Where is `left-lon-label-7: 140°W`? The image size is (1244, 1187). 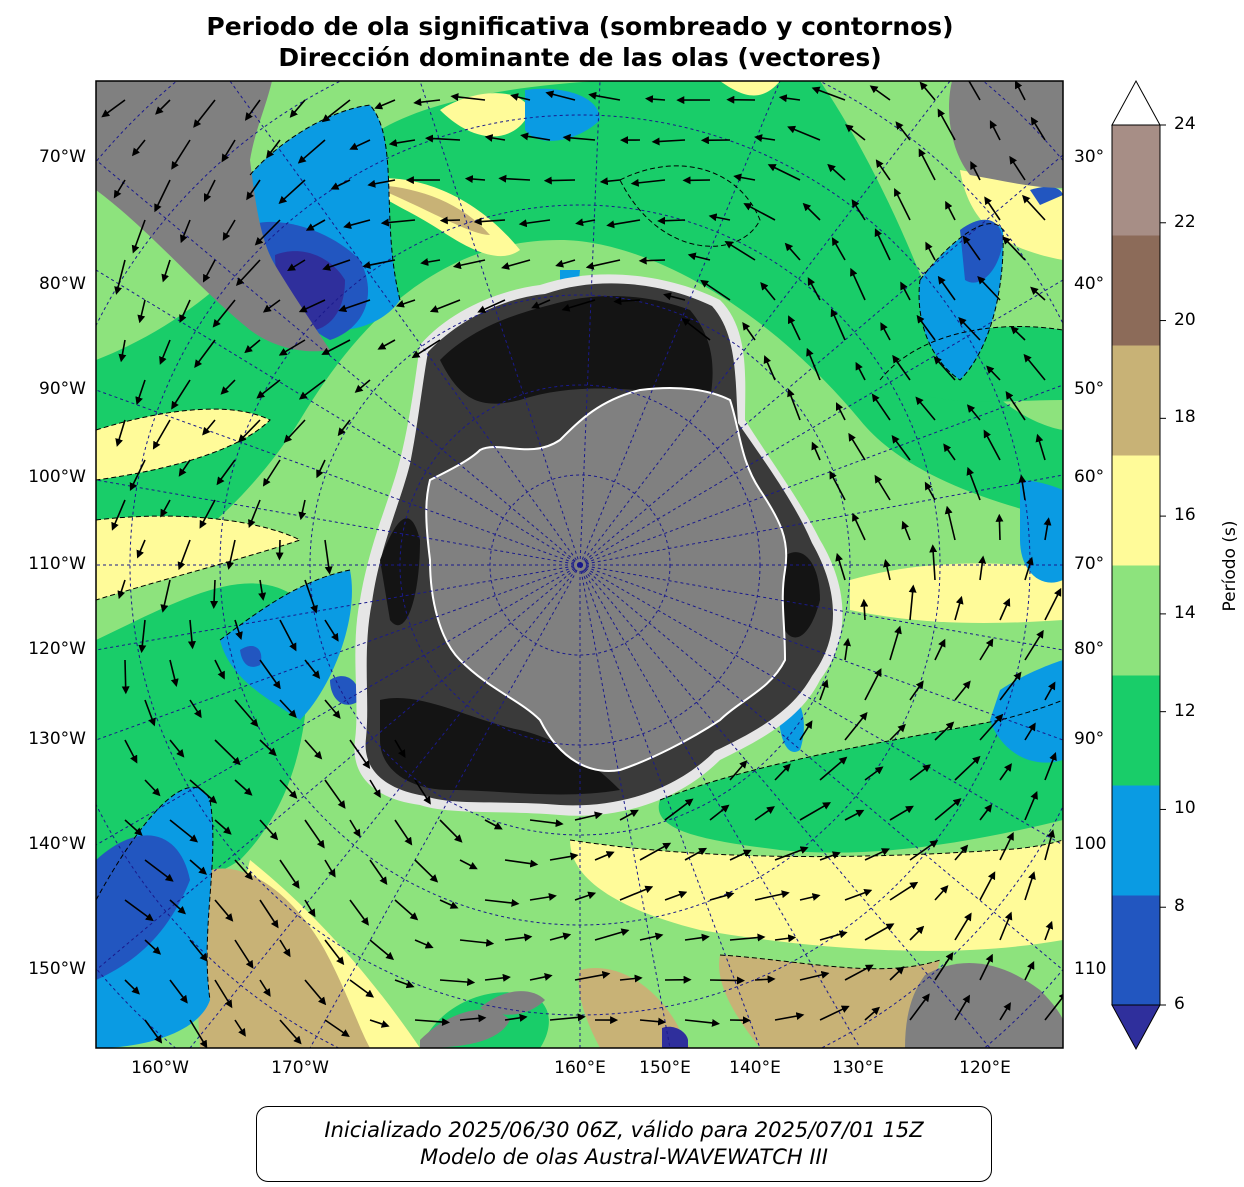 left-lon-label-7: 140°W is located at coordinates (57, 844).